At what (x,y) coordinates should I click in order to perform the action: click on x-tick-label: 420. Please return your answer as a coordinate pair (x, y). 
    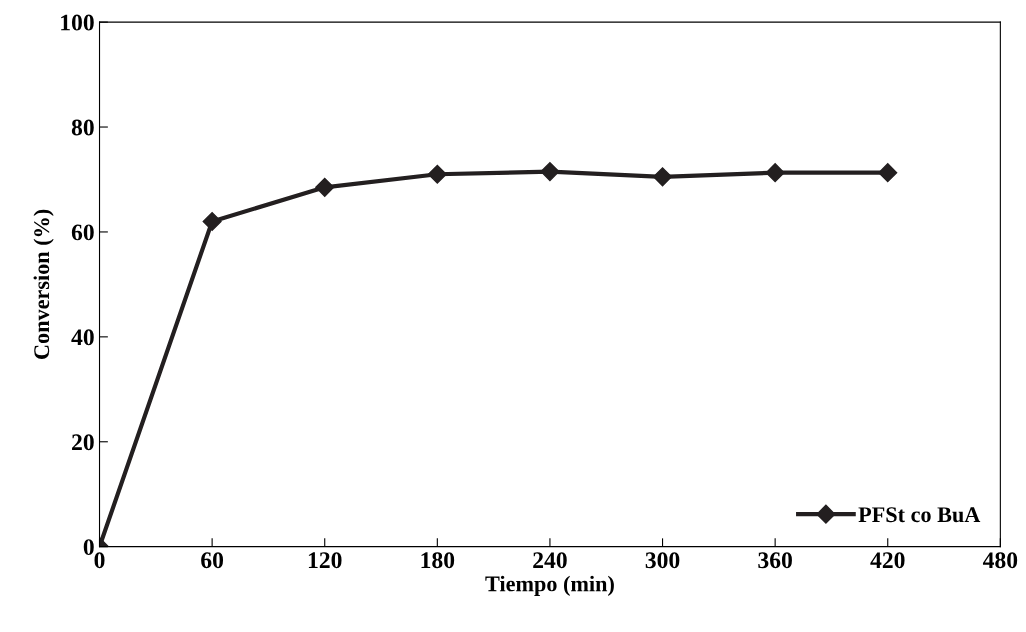
    Looking at the image, I should click on (887, 560).